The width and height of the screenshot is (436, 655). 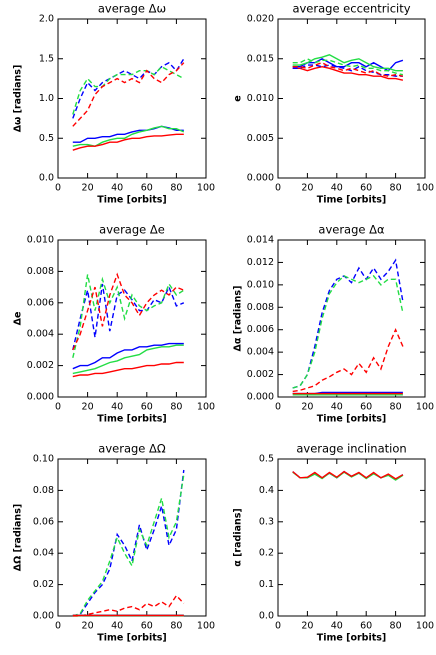 I want to click on y-tick-label: 0.1, so click(x=266, y=584).